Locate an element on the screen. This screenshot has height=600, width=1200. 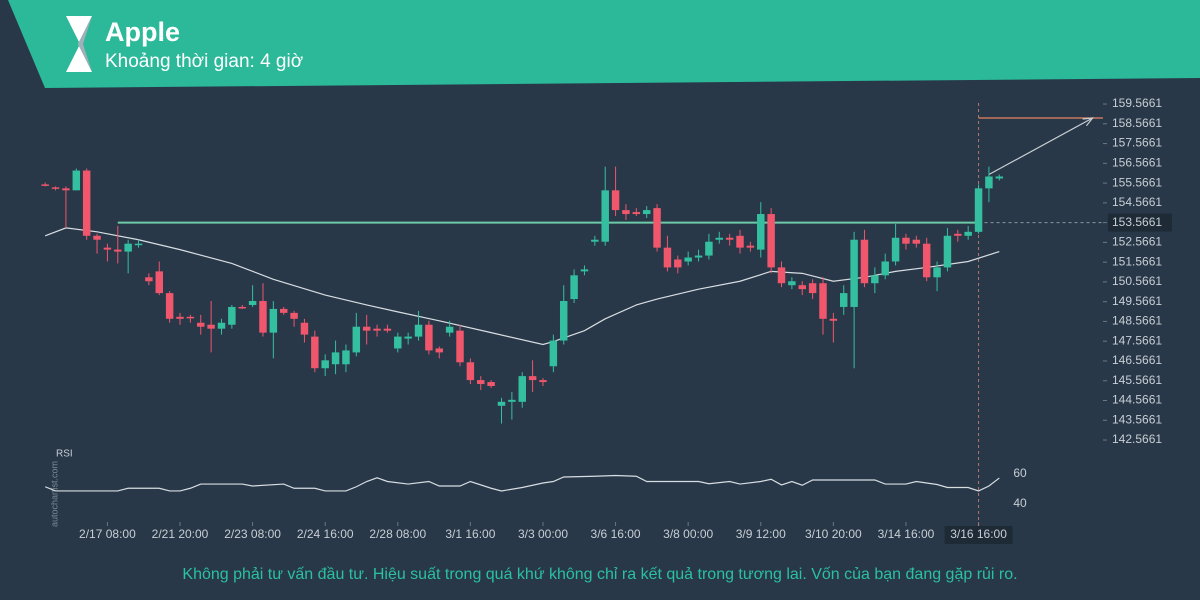
y-tick-label: 155.5661 is located at coordinates (1137, 182).